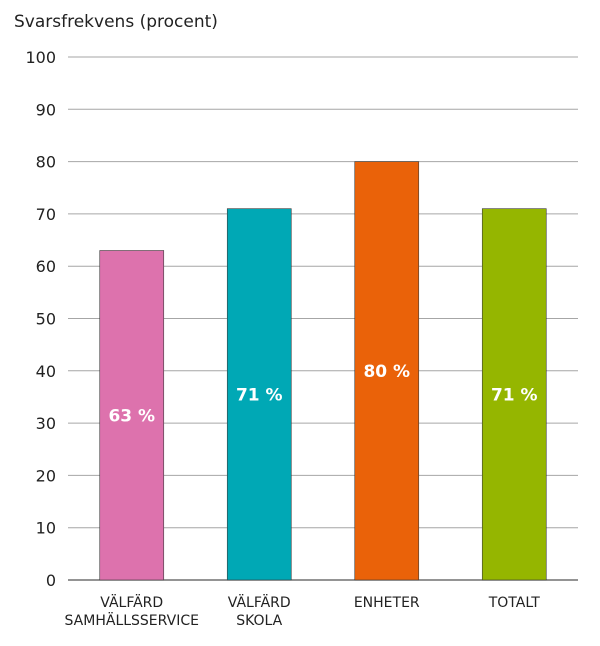 The image size is (600, 646). I want to click on y-tick-label: 90, so click(46, 109).